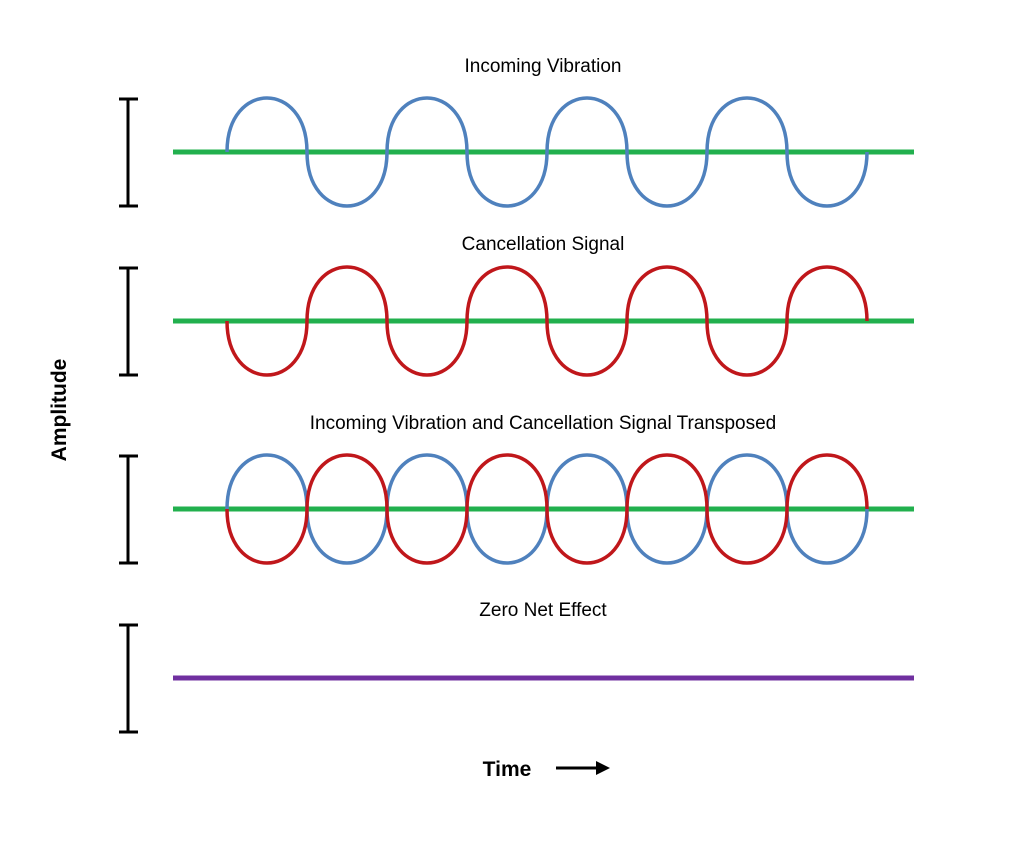 This screenshot has height=845, width=1015. I want to click on time-axis-label: Time, so click(507, 769).